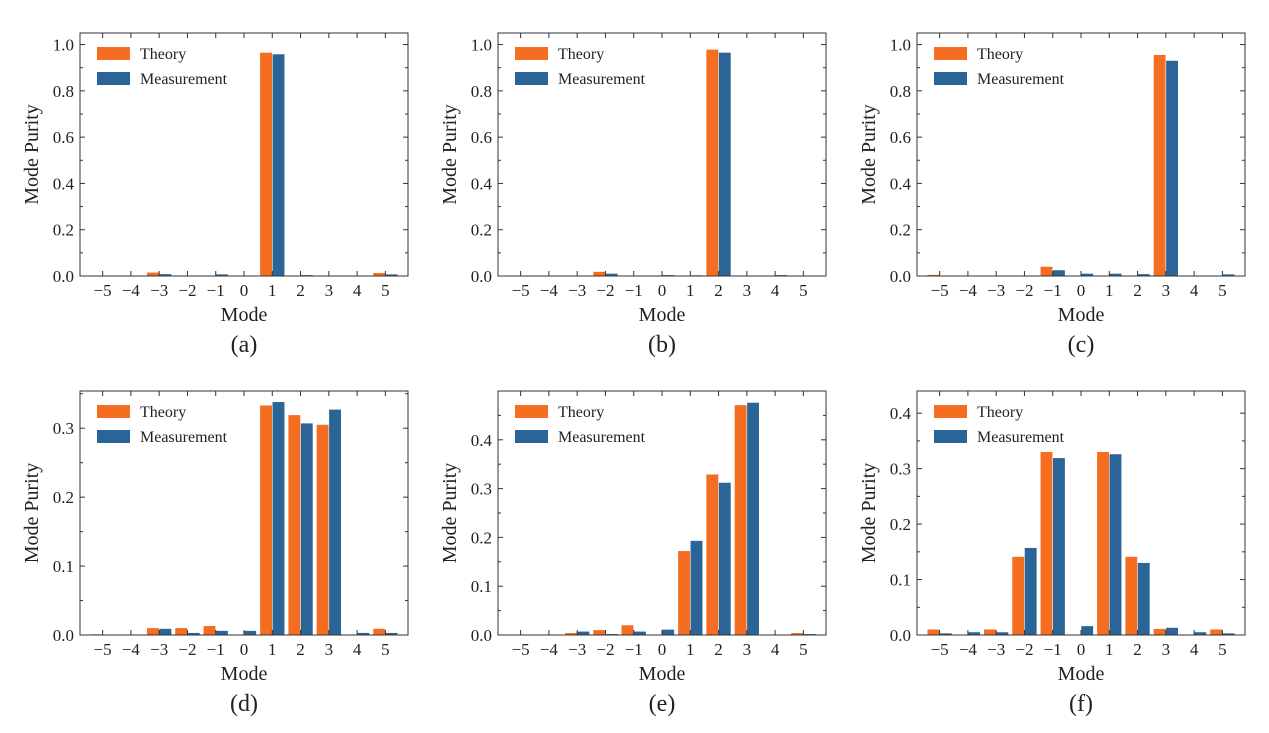  Describe the element at coordinates (1021, 79) in the screenshot. I see `legend-label-measurement: Measurement` at that location.